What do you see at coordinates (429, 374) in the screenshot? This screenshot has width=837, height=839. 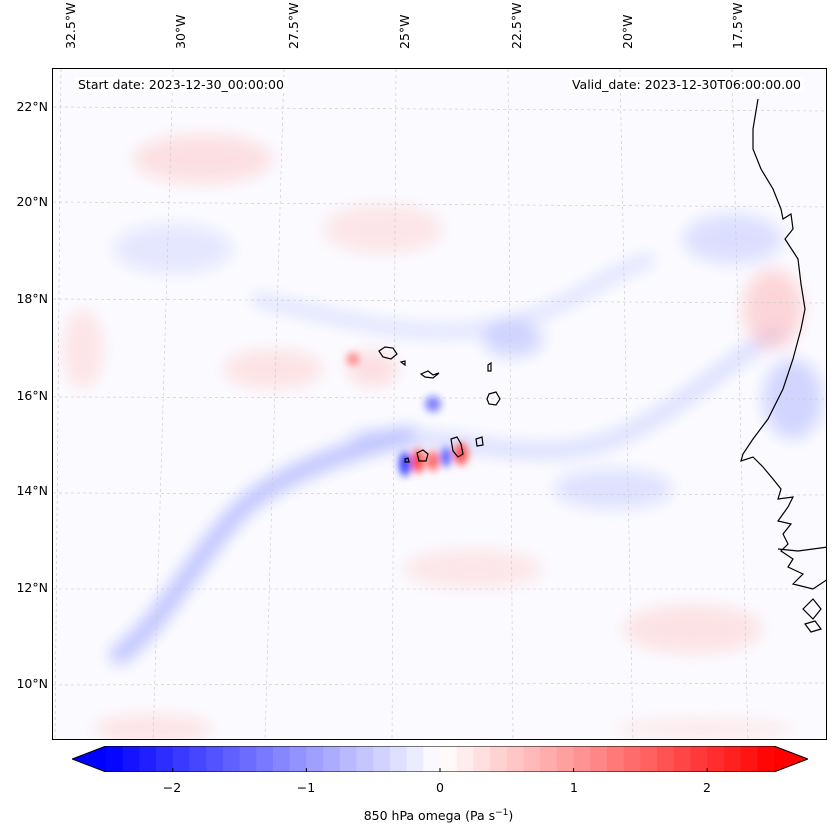 I see `sao-nicolau` at bounding box center [429, 374].